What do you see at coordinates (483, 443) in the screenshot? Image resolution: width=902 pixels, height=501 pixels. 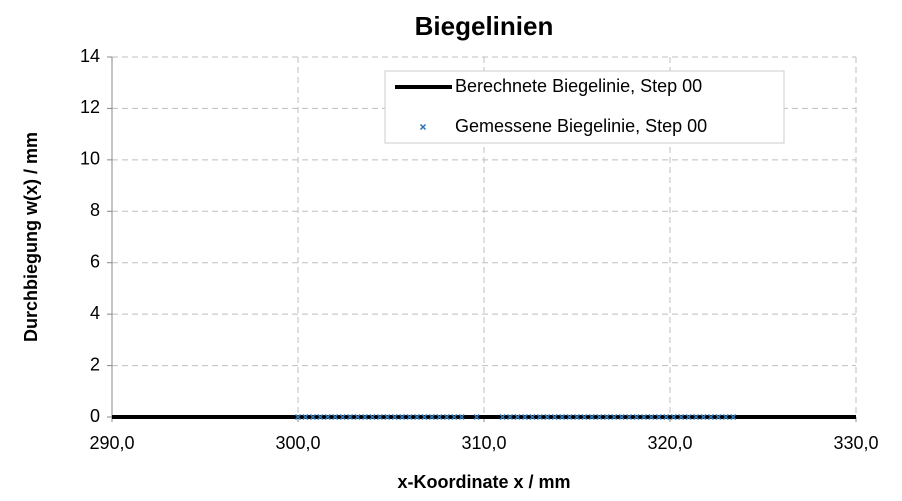 I see `x-tick-label: 310,0` at bounding box center [483, 443].